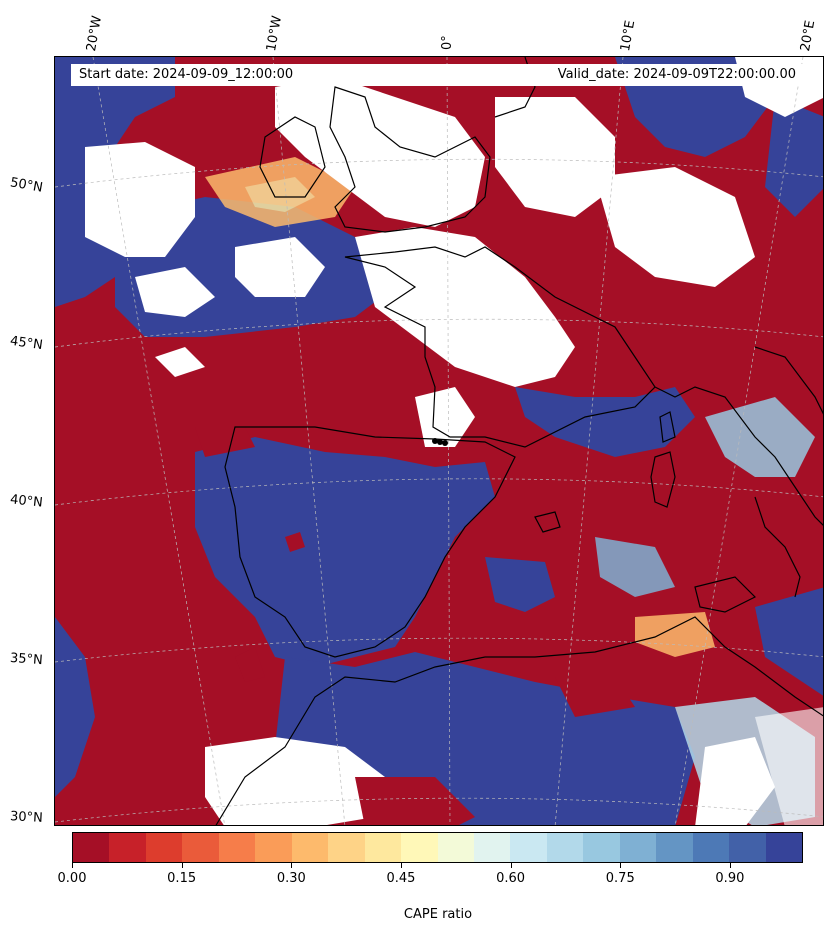  I want to click on field-blue-atlantic-south-west, so click(75, 707).